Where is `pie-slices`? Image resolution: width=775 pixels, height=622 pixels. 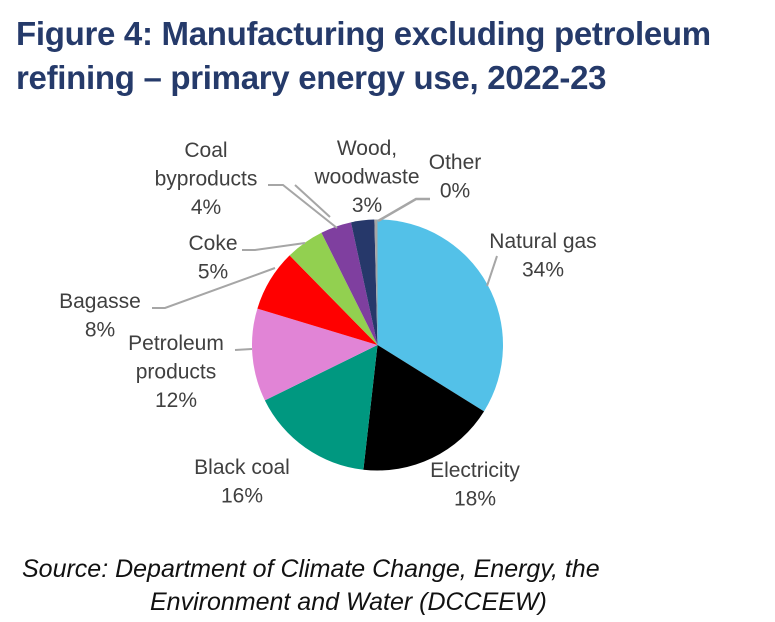 pie-slices is located at coordinates (378, 345).